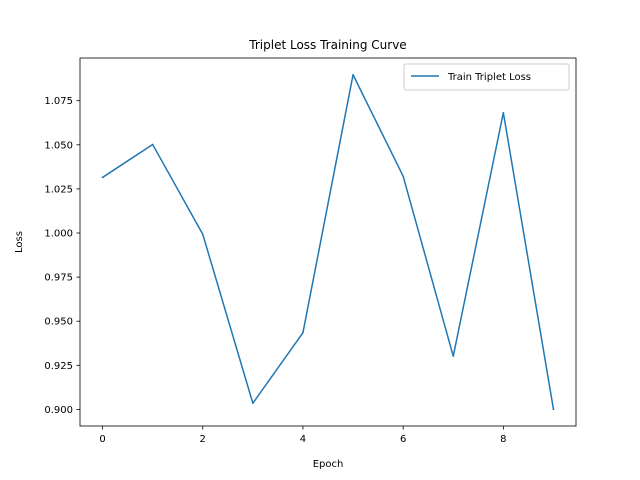 The width and height of the screenshot is (640, 480). What do you see at coordinates (102, 439) in the screenshot?
I see `x-tick-label: 0` at bounding box center [102, 439].